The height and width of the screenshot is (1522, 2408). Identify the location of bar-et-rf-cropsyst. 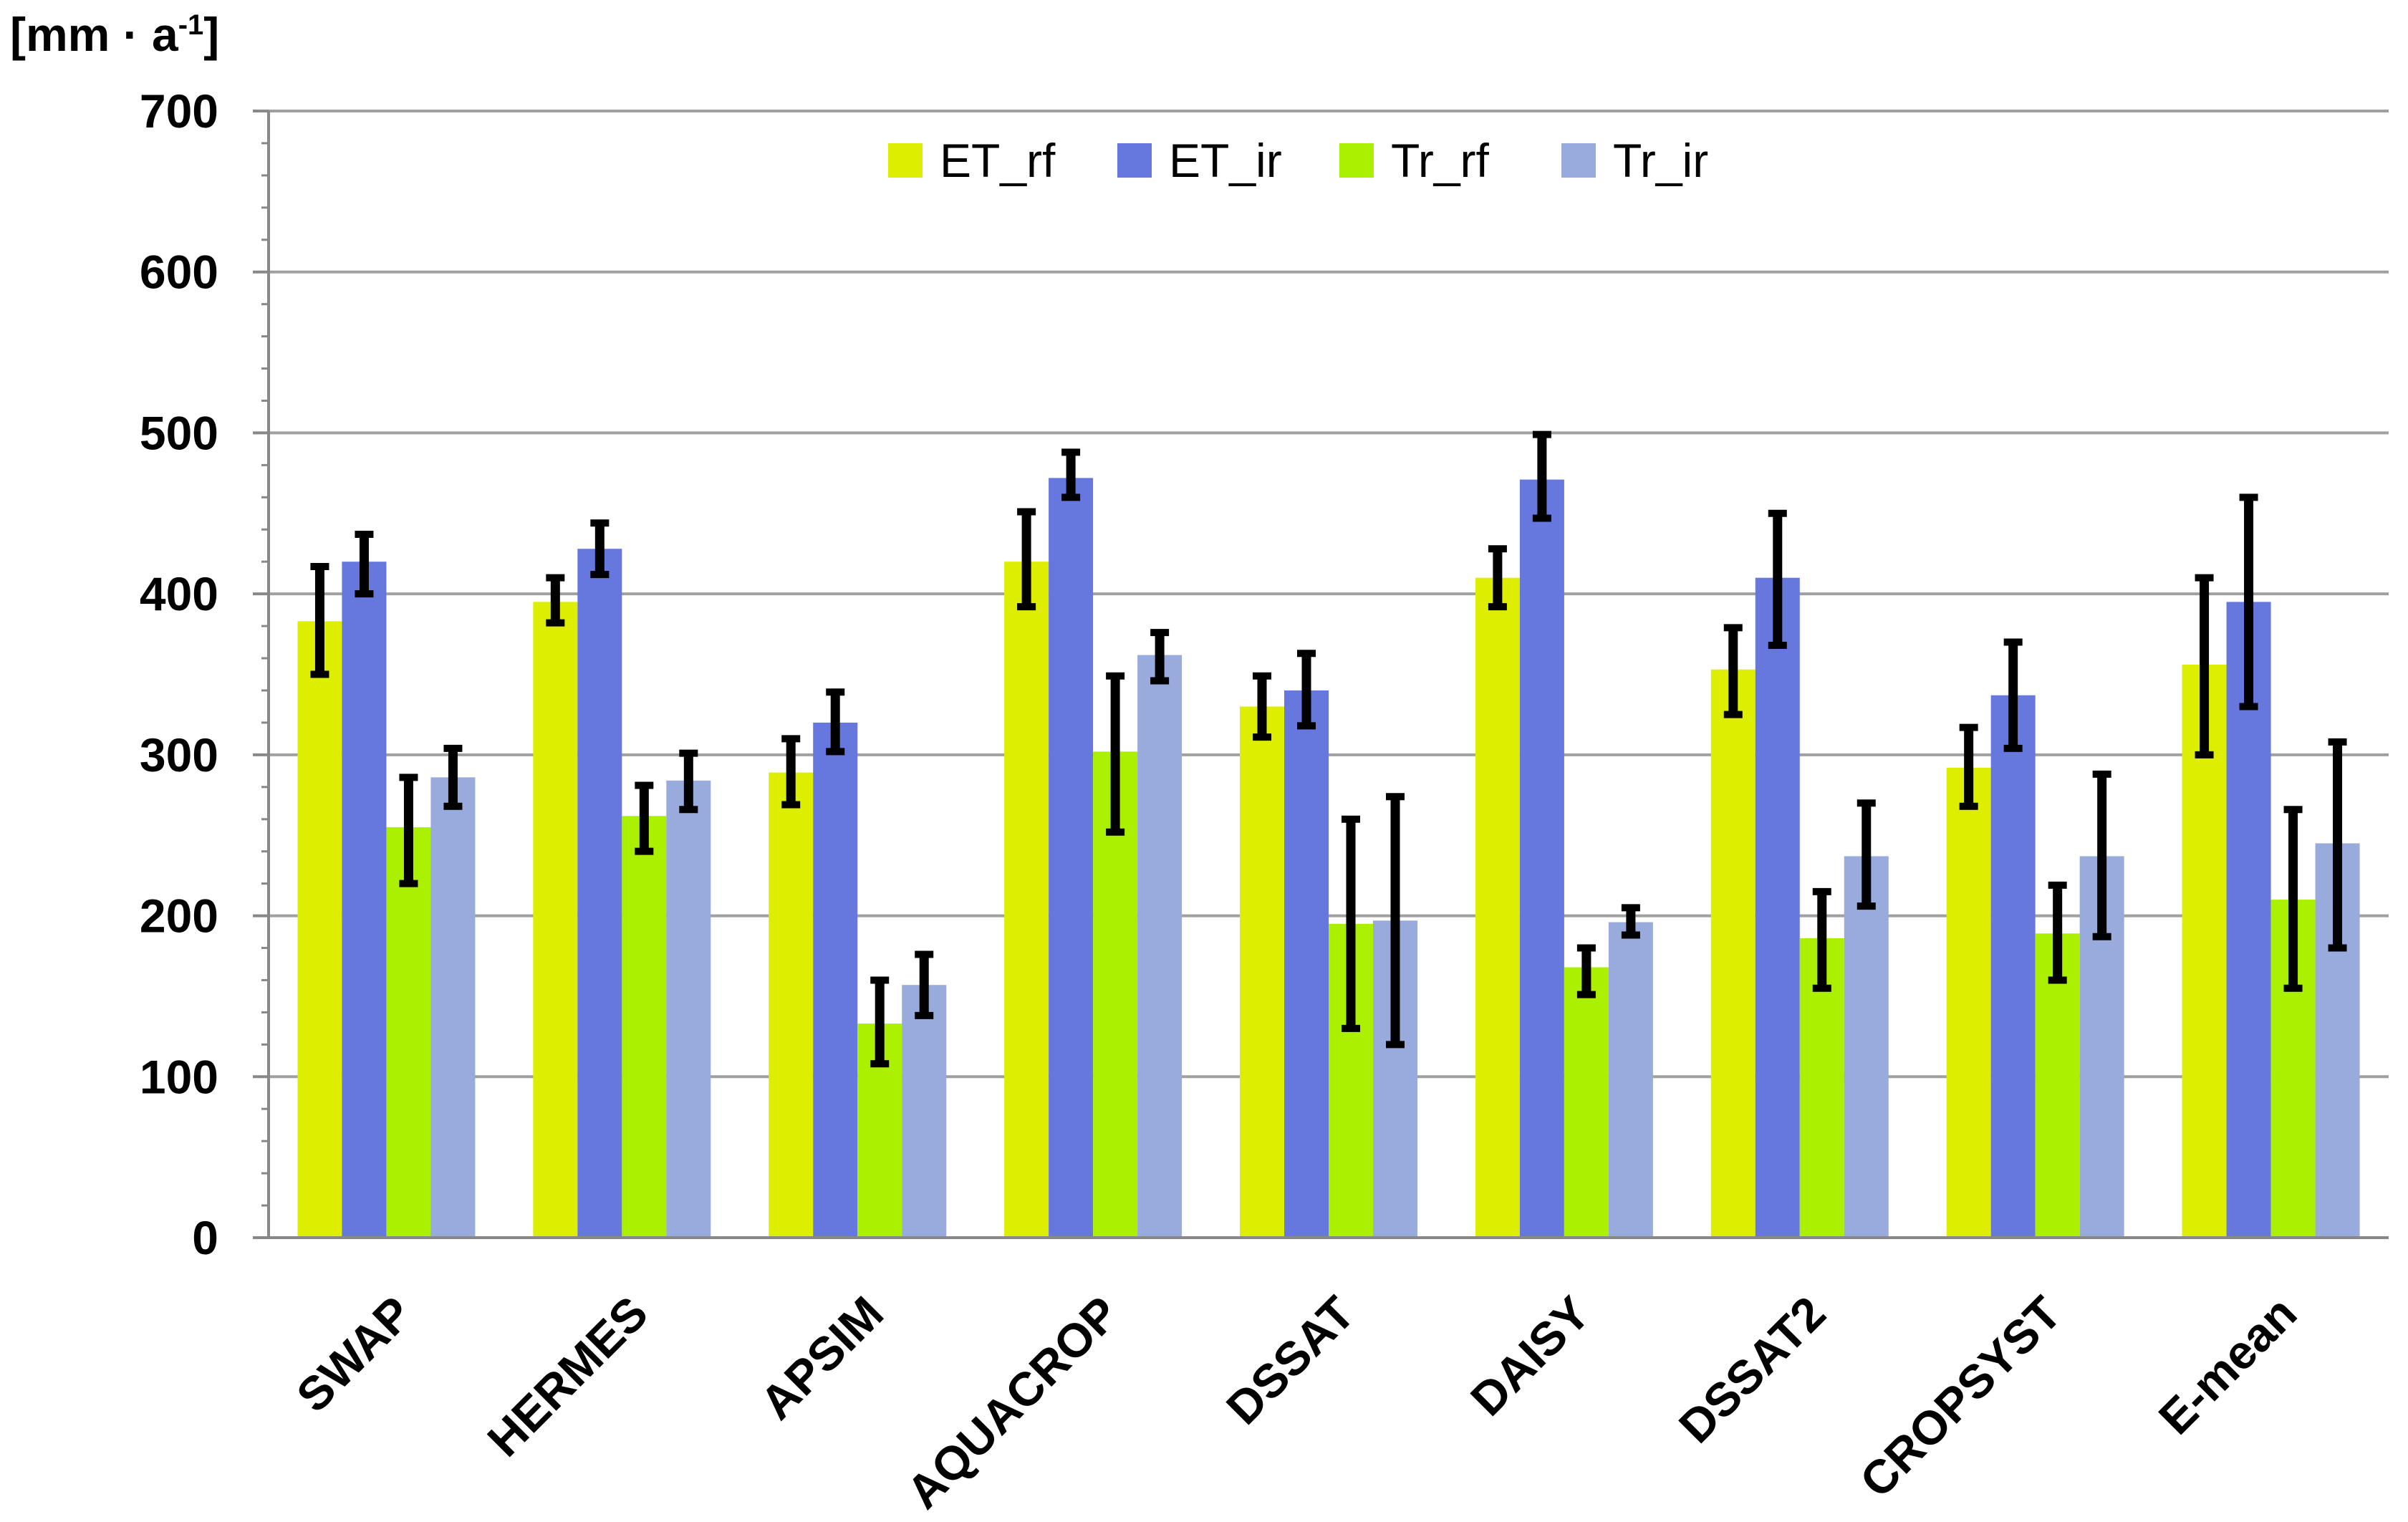
(1968, 1002).